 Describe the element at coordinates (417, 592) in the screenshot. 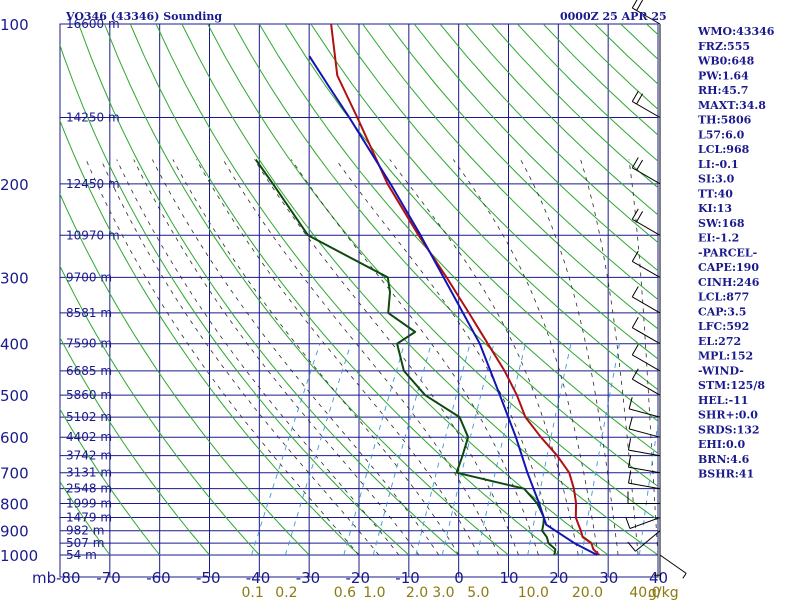

I see `mixing-ratio-label: 2.0` at that location.